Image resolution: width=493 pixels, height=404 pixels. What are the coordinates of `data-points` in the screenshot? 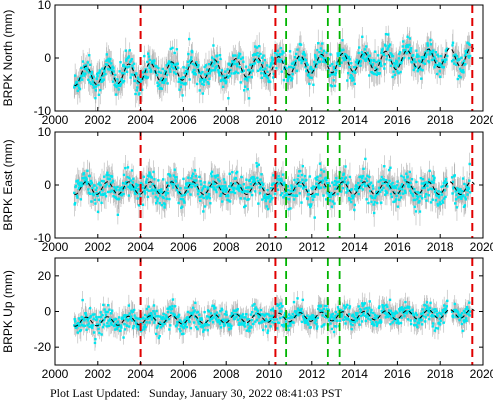 It's located at (272, 321).